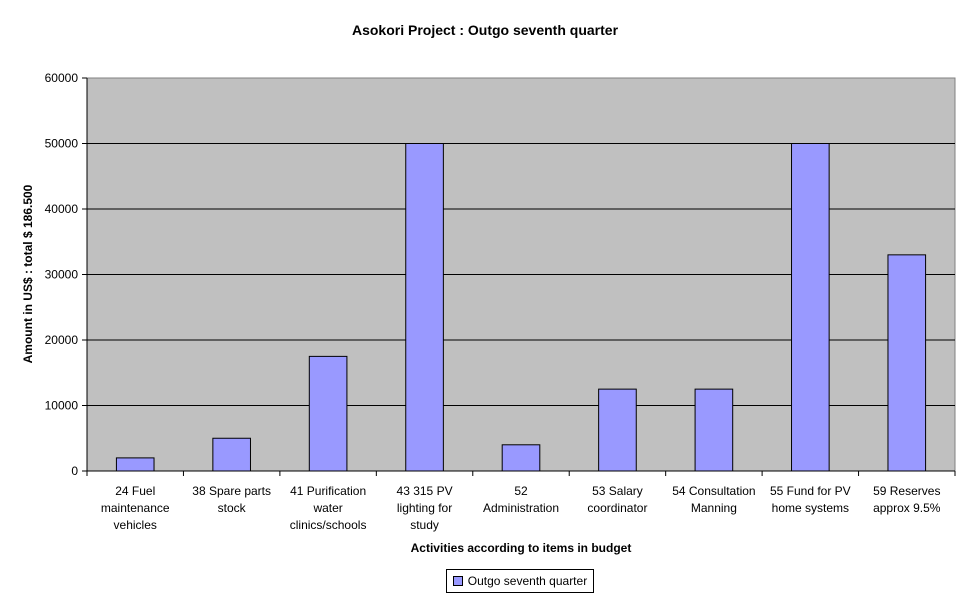  What do you see at coordinates (135, 525) in the screenshot?
I see `x-tick-label: vehicles` at bounding box center [135, 525].